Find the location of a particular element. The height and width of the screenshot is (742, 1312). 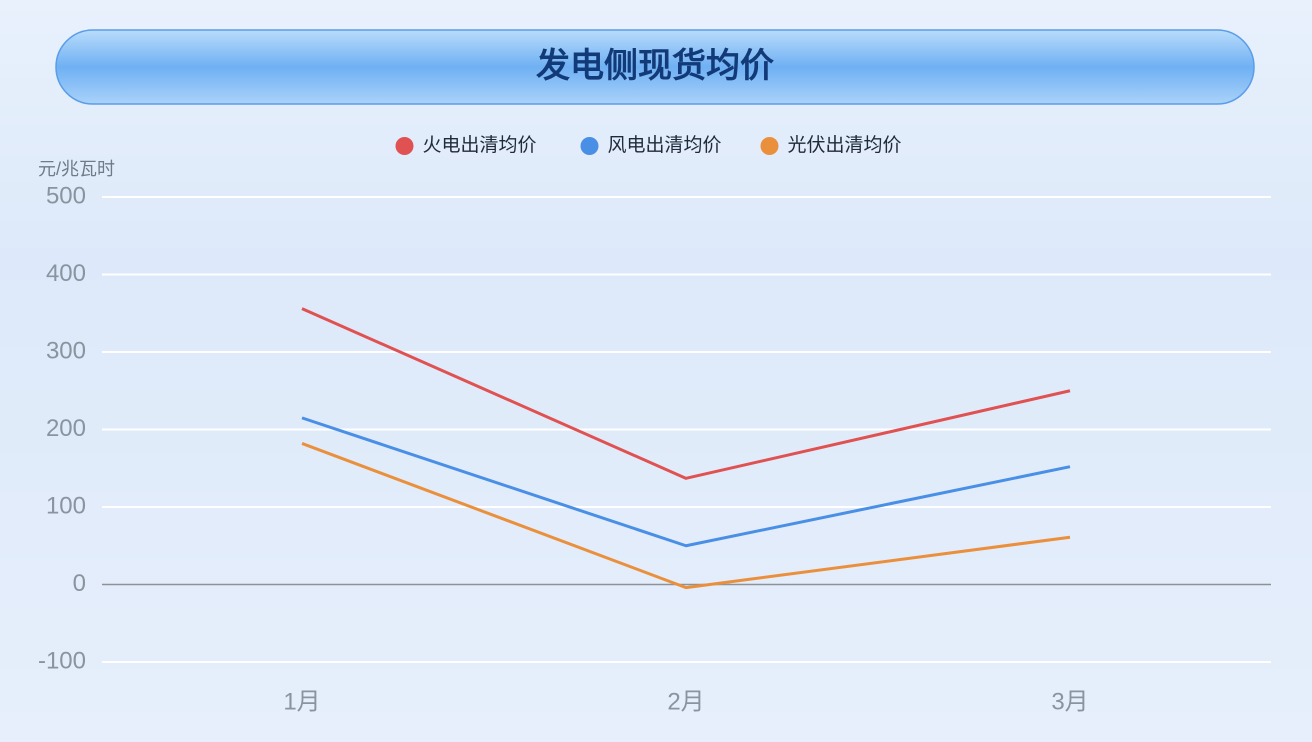

legend-label: 光伏出清均价 is located at coordinates (845, 145).